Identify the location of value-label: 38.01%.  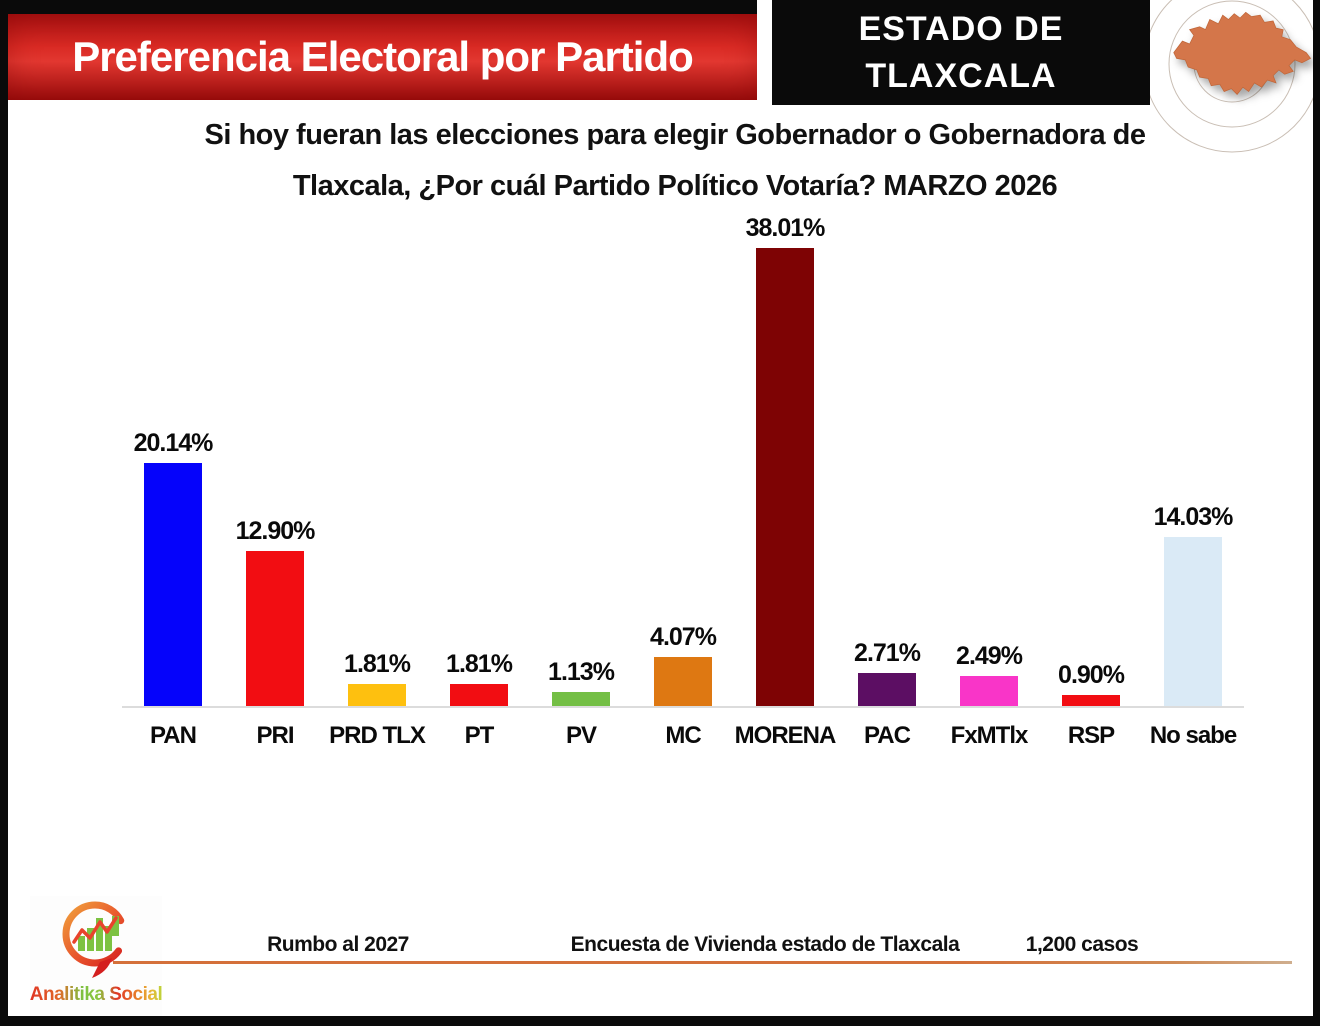
(785, 228).